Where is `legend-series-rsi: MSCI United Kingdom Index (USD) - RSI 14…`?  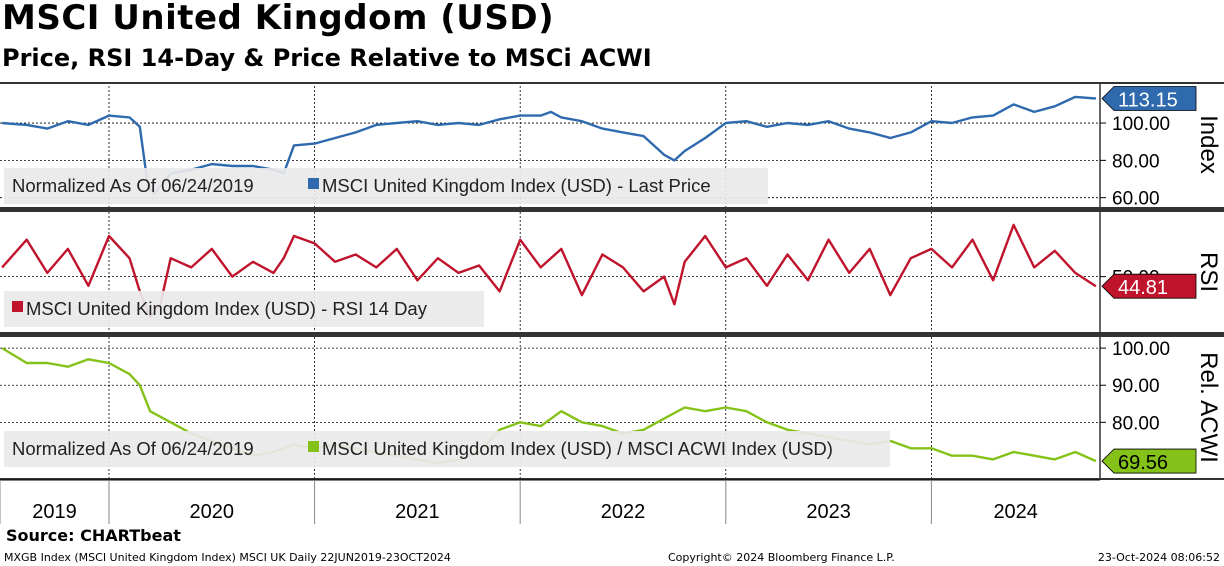
legend-series-rsi: MSCI United Kingdom Index (USD) - RSI 14… is located at coordinates (227, 308).